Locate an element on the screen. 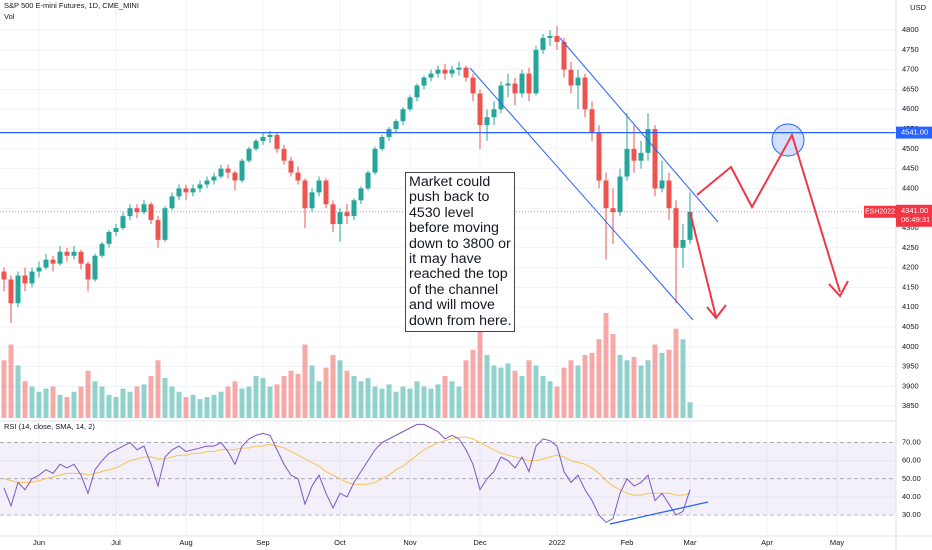 The height and width of the screenshot is (550, 932). y-tick-label: 4300 is located at coordinates (910, 227).